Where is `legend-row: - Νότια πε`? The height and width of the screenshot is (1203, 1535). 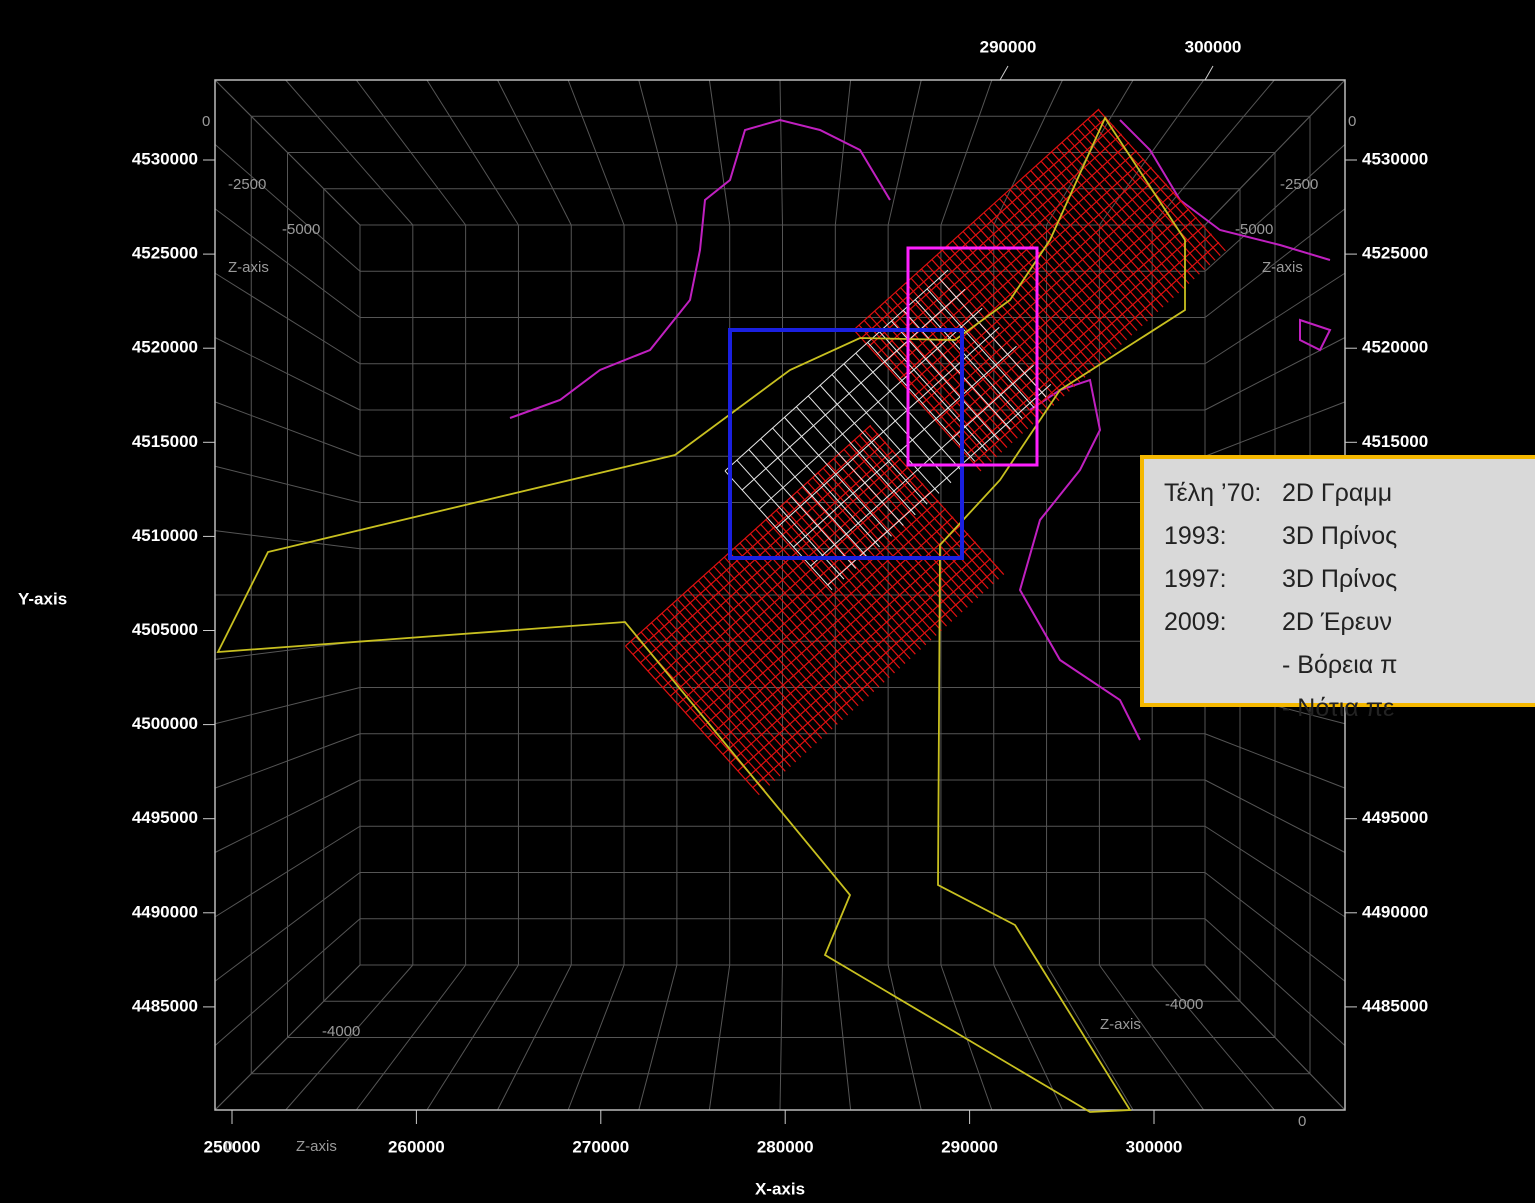
legend-row: - Νότια πε is located at coordinates (1349, 715).